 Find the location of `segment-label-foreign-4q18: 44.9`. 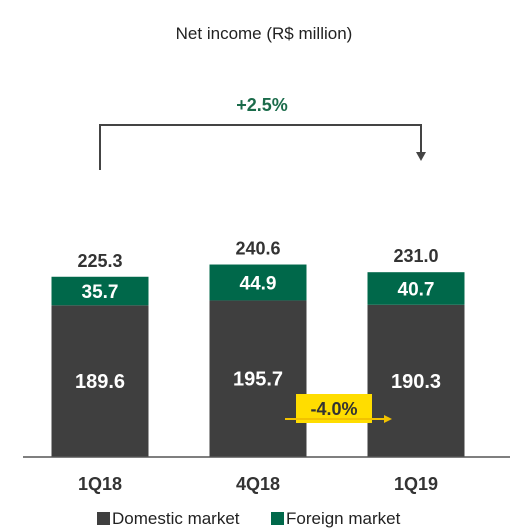

segment-label-foreign-4q18: 44.9 is located at coordinates (258, 283).